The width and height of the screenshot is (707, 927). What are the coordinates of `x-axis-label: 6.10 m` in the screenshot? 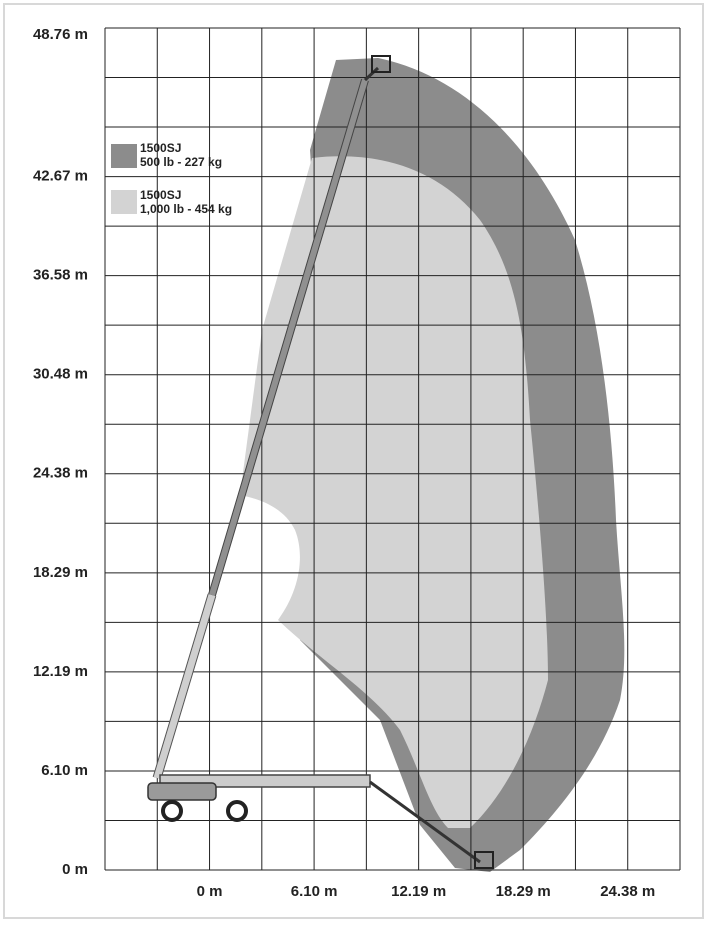 It's located at (314, 891).